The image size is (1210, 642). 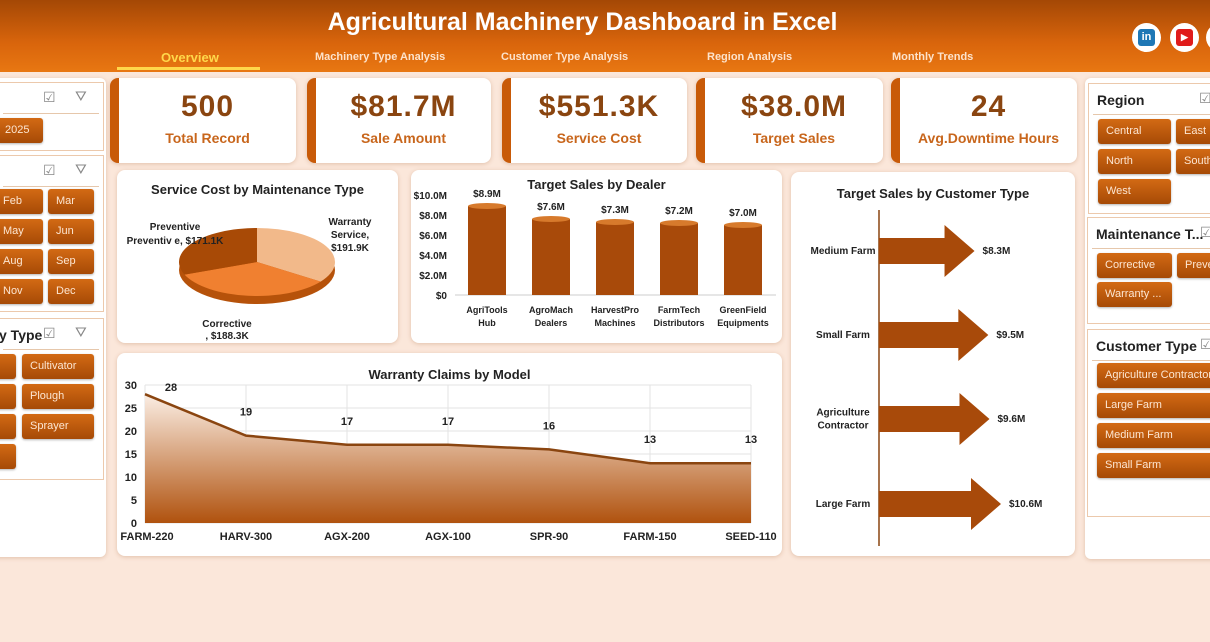 I want to click on active-tab-underline, so click(x=188, y=68).